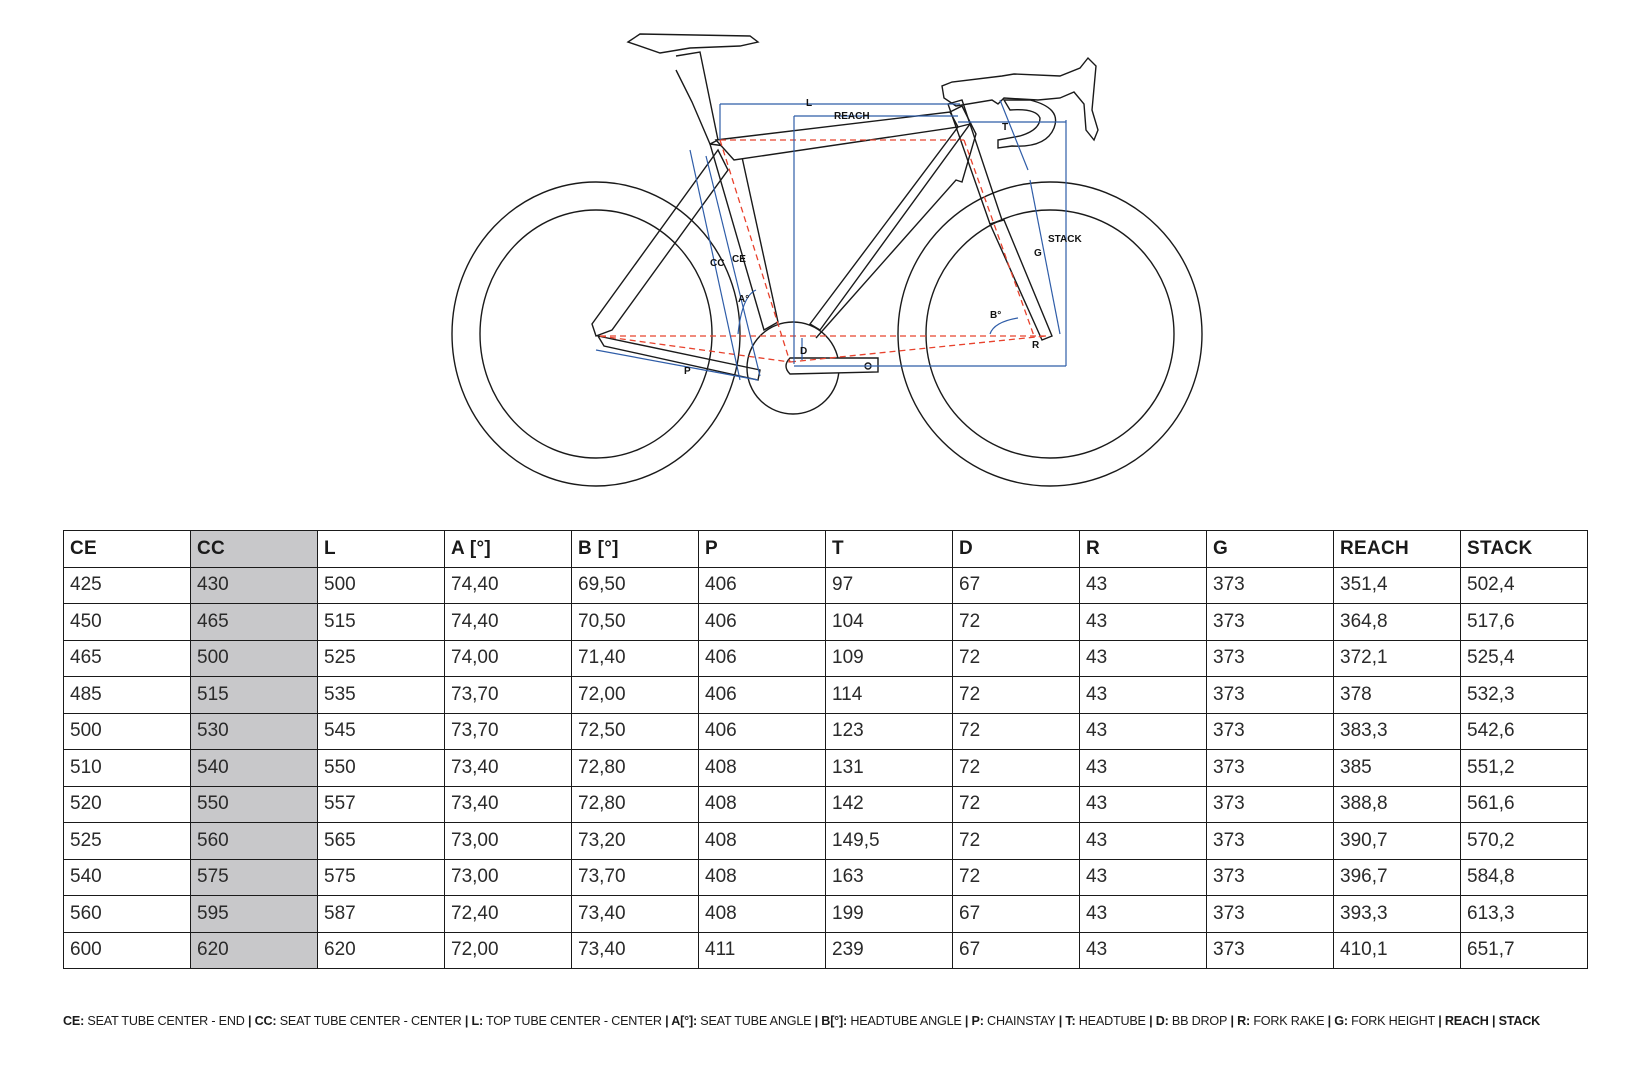 The width and height of the screenshot is (1639, 1079). Describe the element at coordinates (889, 768) in the screenshot. I see `table-cell: 131` at that location.